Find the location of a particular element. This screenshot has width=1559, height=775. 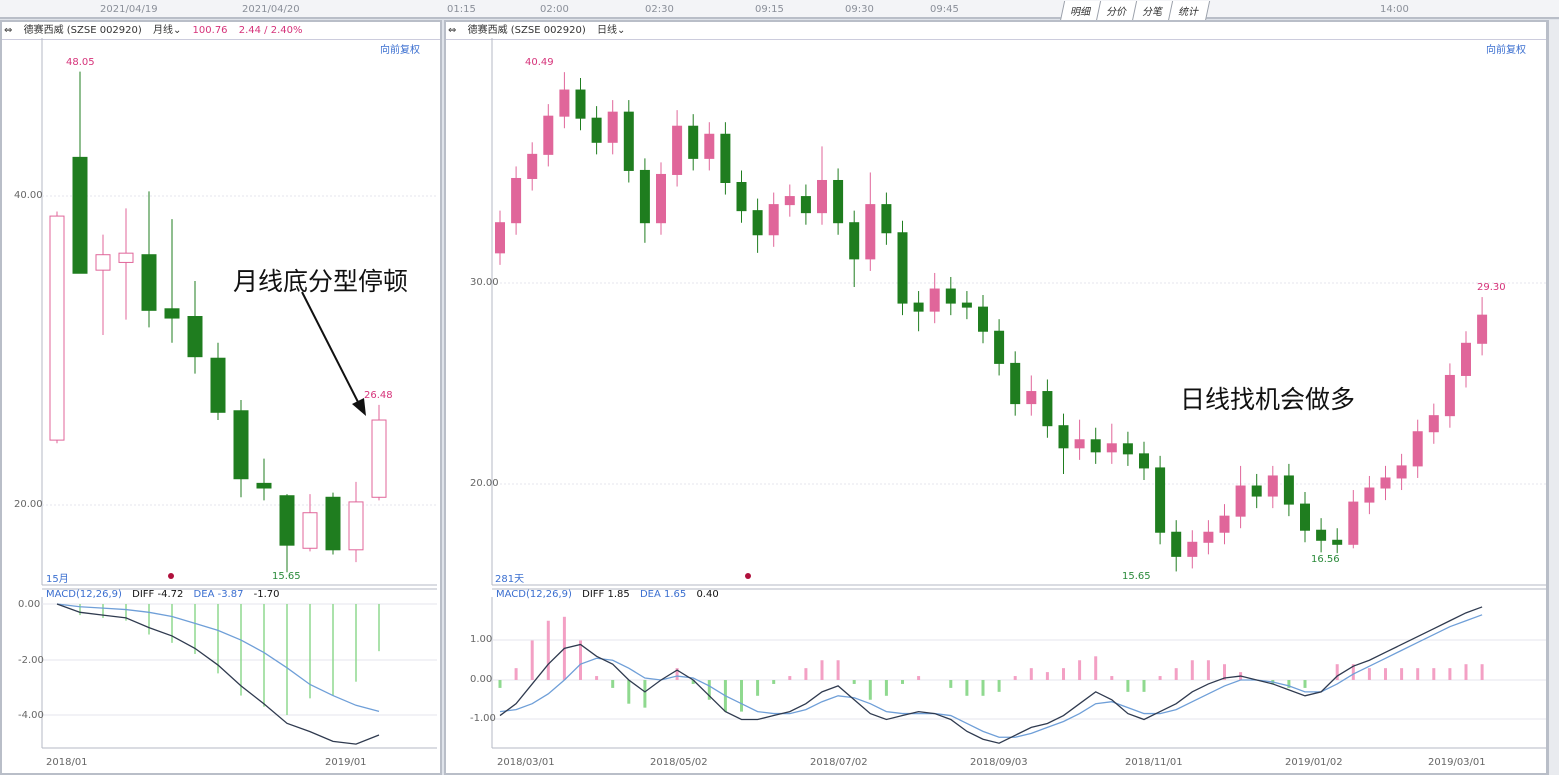

macd-y-tick: 1.00 is located at coordinates (481, 639).